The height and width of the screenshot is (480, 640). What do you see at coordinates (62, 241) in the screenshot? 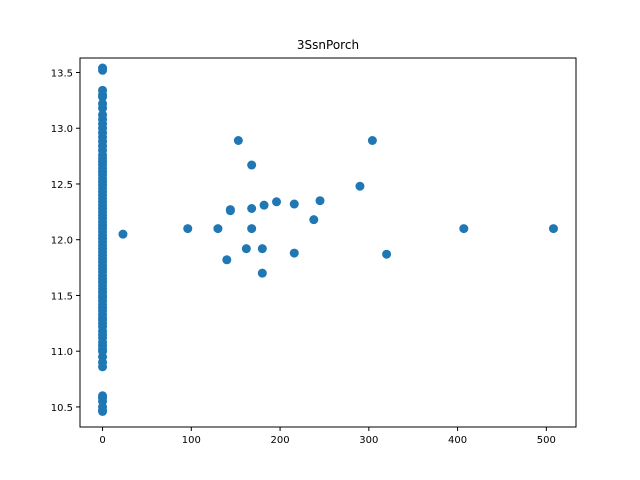
I see `y-tick-label: 12.0` at bounding box center [62, 241].